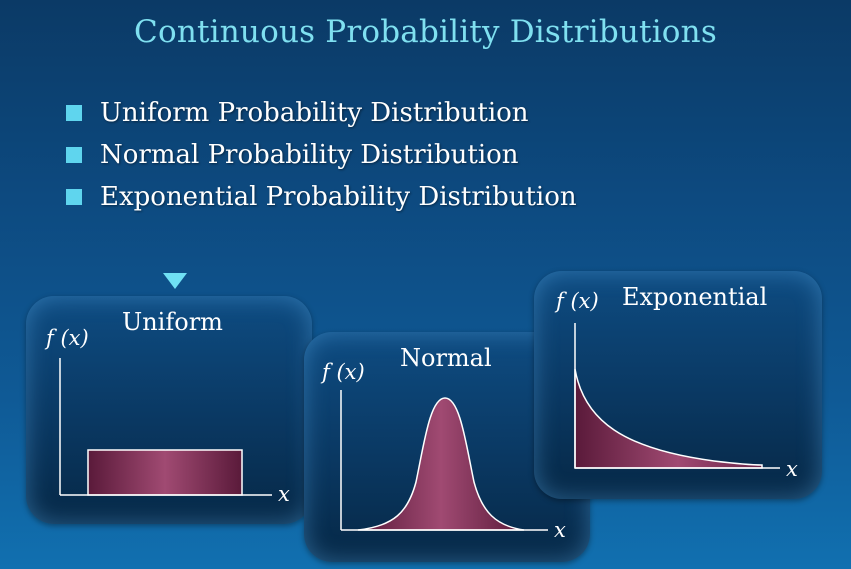 Image resolution: width=851 pixels, height=569 pixels. What do you see at coordinates (338, 197) in the screenshot?
I see `bullet-text: Exponential Probability Distribution` at bounding box center [338, 197].